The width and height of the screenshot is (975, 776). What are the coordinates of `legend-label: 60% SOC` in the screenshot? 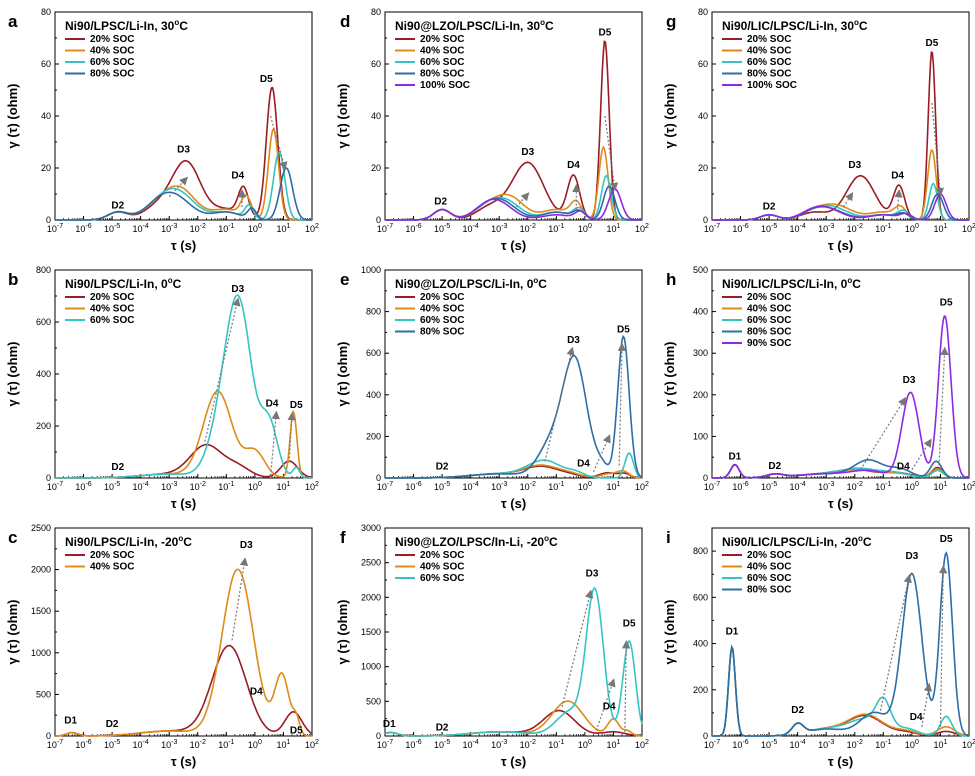 It's located at (112, 320).